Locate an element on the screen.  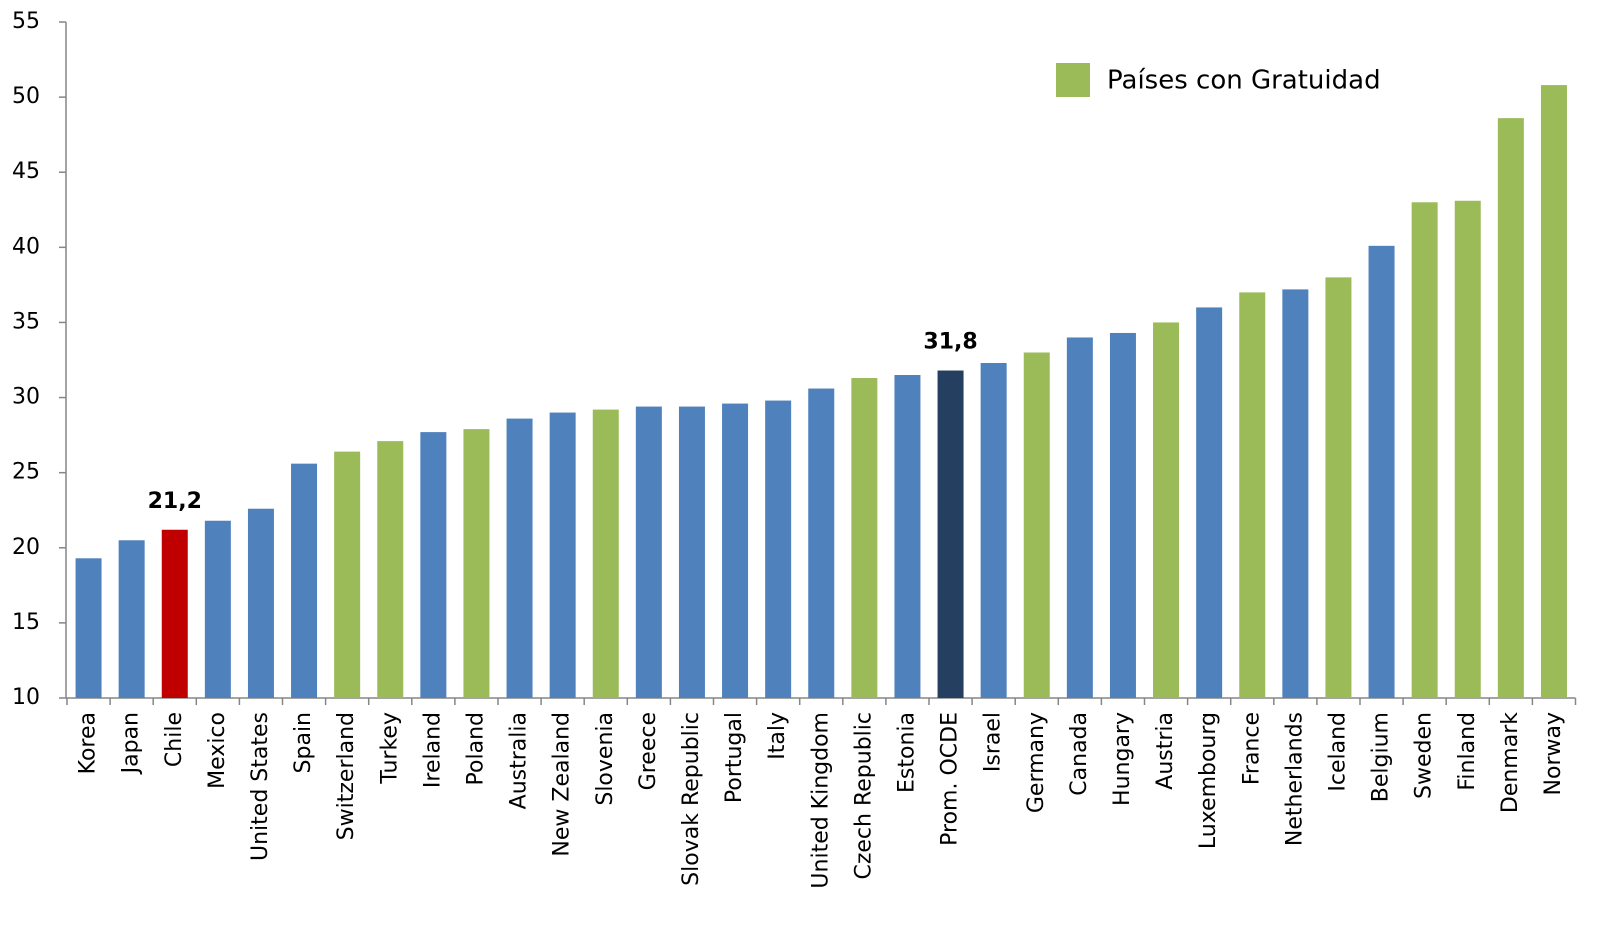
y-tick-label: 55 is located at coordinates (26, 21).